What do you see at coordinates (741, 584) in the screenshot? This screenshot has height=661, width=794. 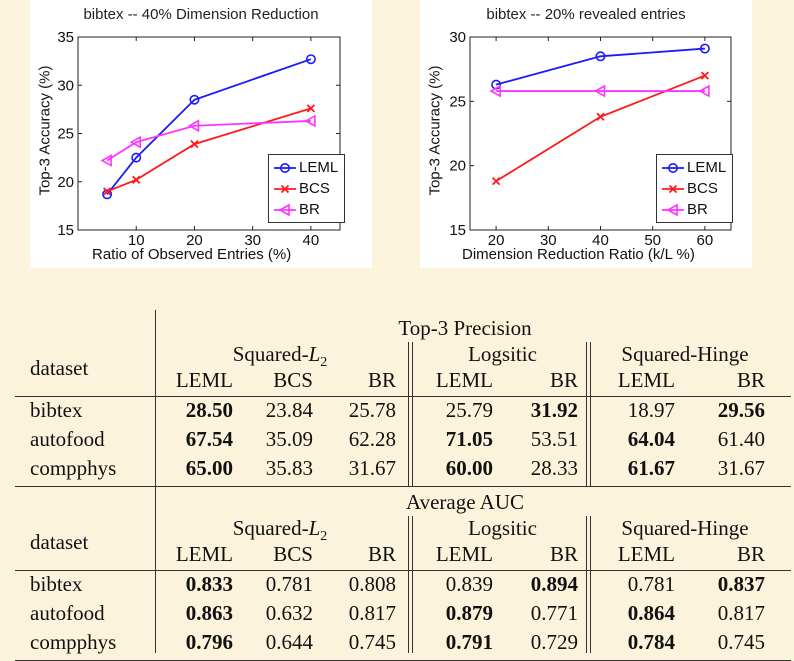 I see `table-cell: 0.837` at bounding box center [741, 584].